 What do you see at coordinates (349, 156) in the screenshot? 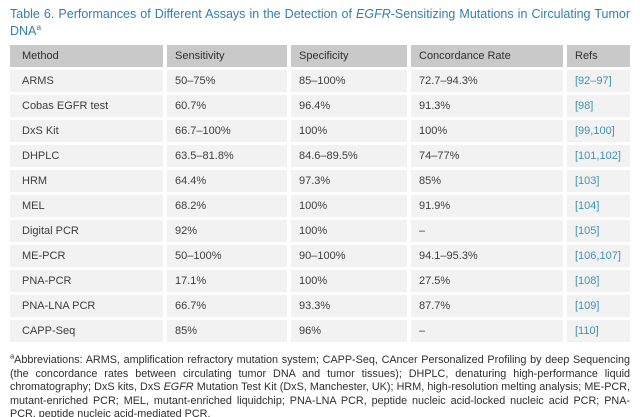
I see `cell-specificity: 84.6–89.5%` at bounding box center [349, 156].